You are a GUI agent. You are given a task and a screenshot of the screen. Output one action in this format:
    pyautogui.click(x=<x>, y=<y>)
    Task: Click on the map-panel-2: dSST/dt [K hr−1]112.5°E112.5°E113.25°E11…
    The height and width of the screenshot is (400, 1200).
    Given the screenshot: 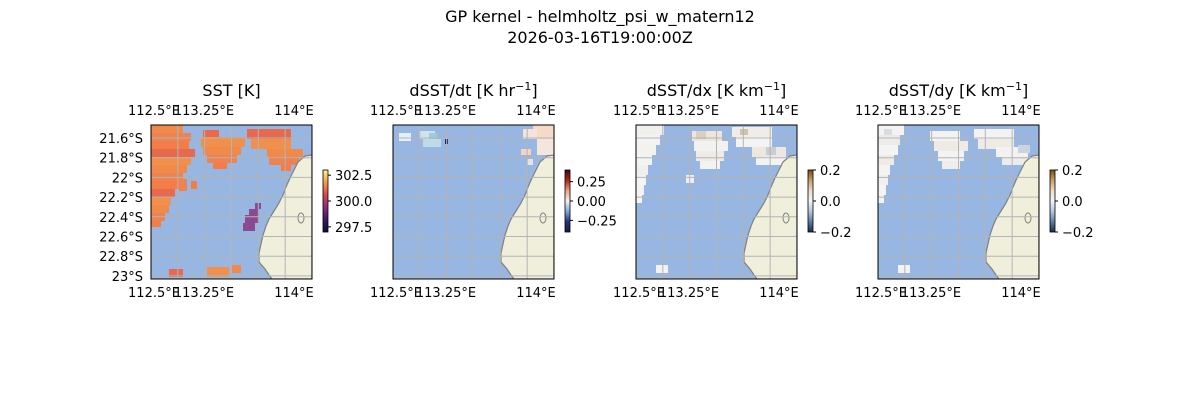 What is the action you would take?
    pyautogui.click(x=493, y=190)
    